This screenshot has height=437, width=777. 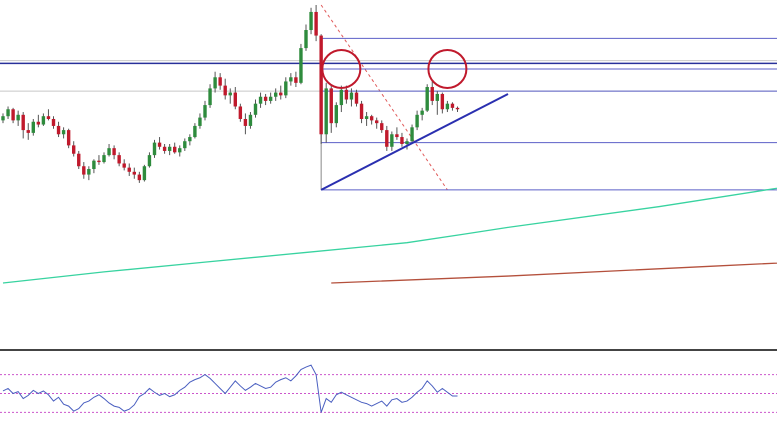 I want to click on sma-slow-line, so click(x=554, y=273).